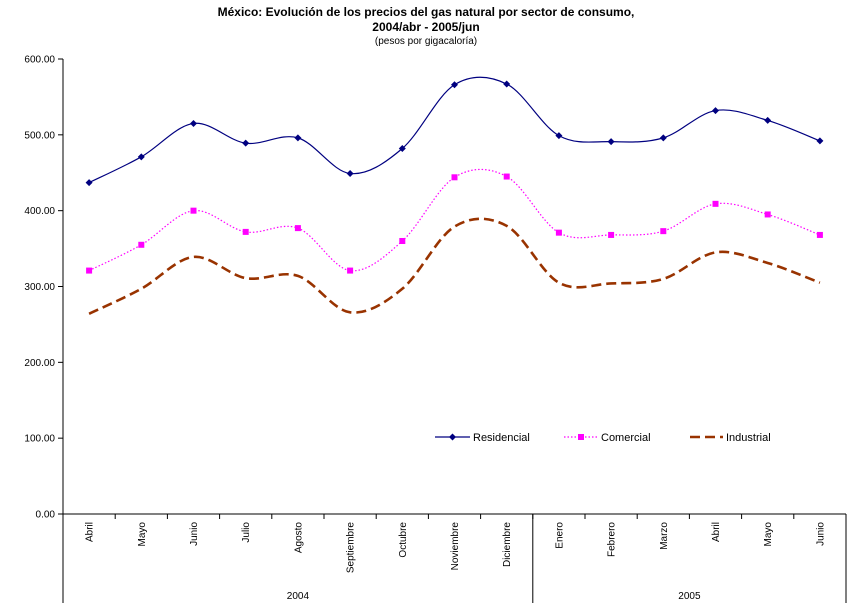 The height and width of the screenshot is (603, 852). I want to click on y-axis: 0.00 100.00 200.00 300.00 400.00 500.00 600.00, so click(44, 288).